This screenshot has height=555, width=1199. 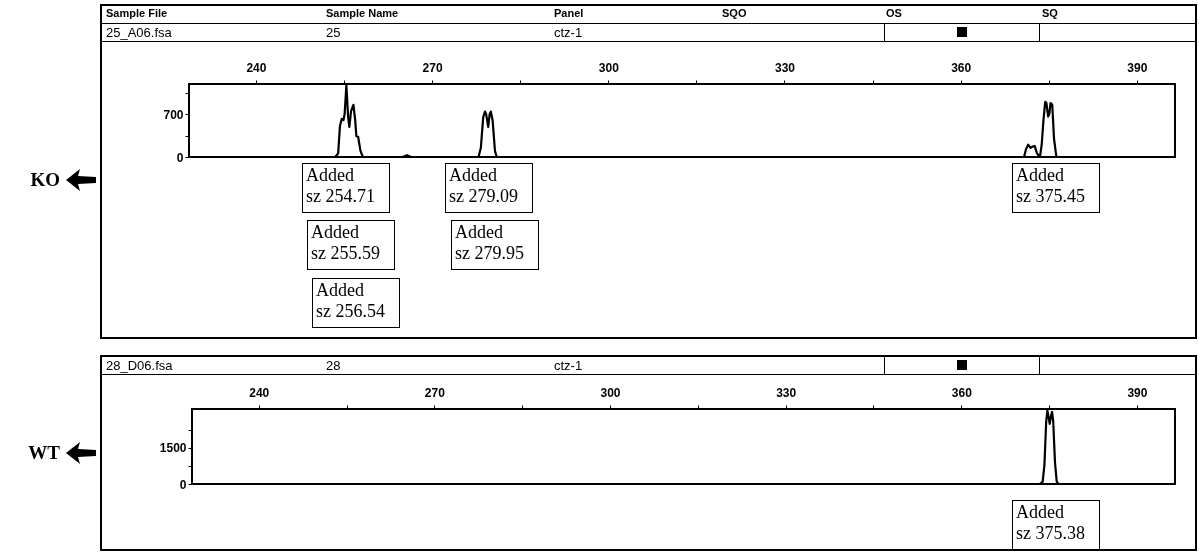 What do you see at coordinates (137, 13) in the screenshot?
I see `text: Sample File` at bounding box center [137, 13].